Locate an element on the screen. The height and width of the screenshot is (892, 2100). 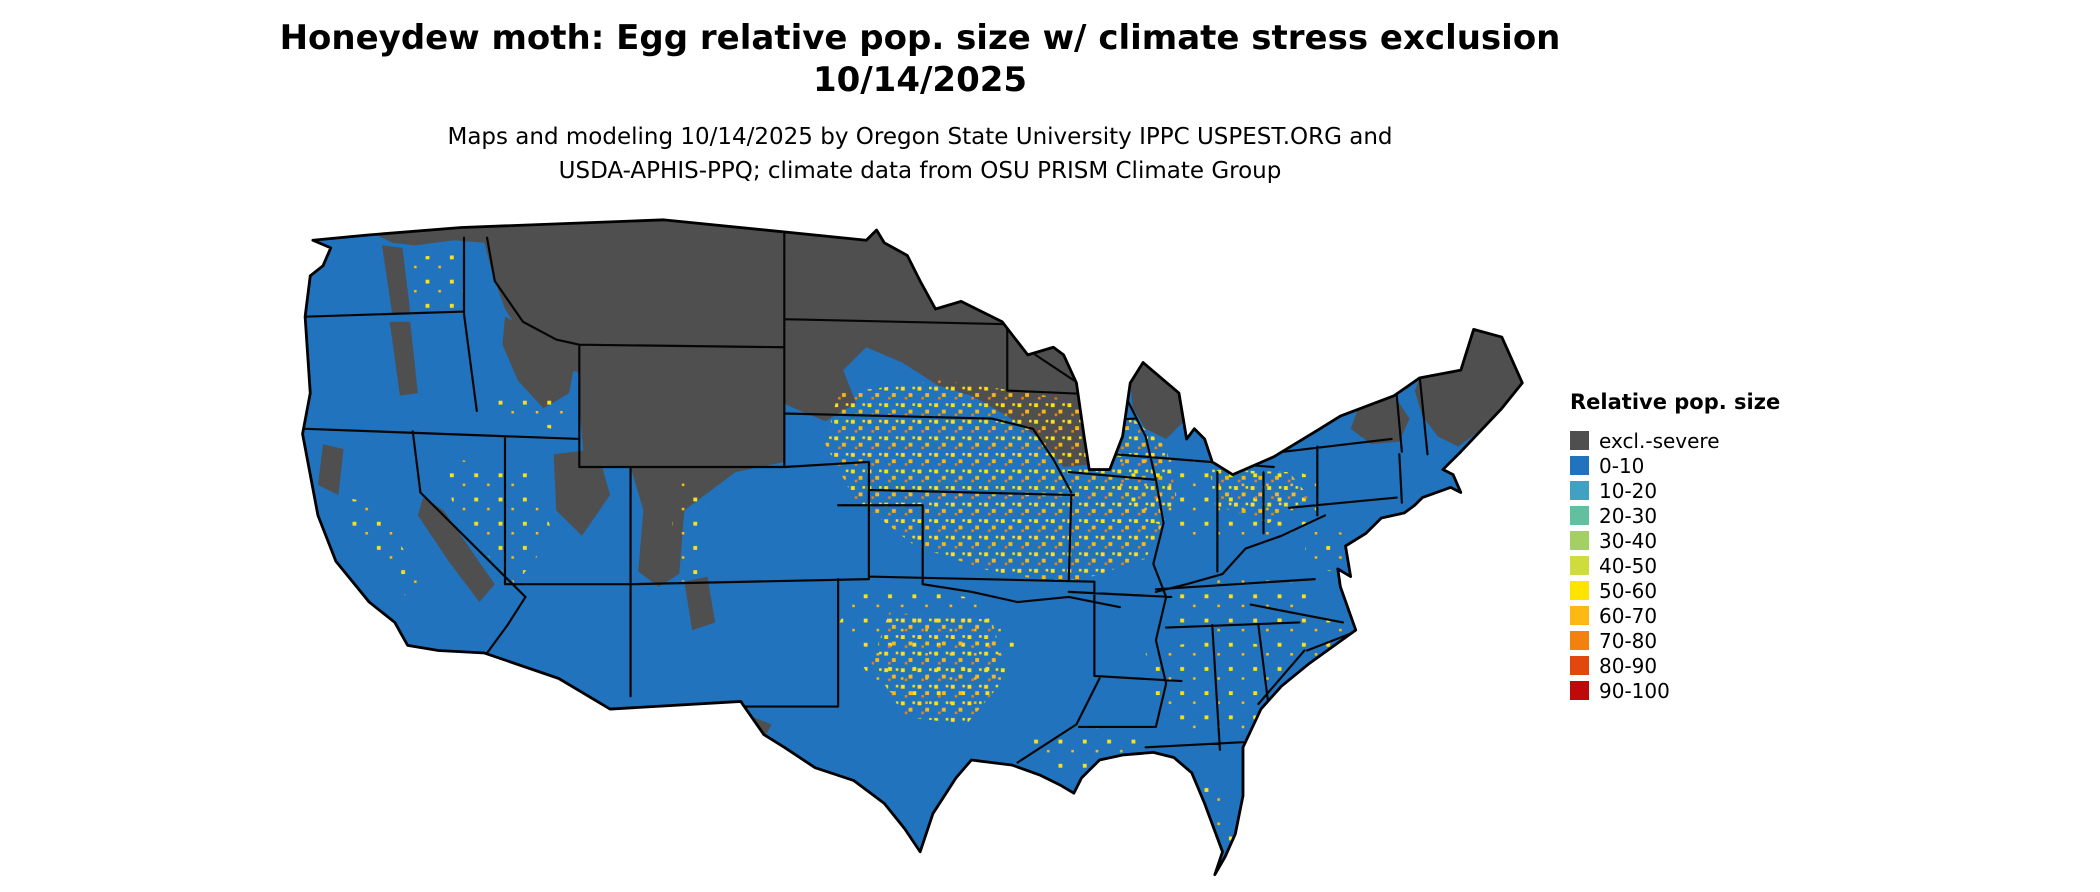
legend-item: 50-60 is located at coordinates (1700, 590).